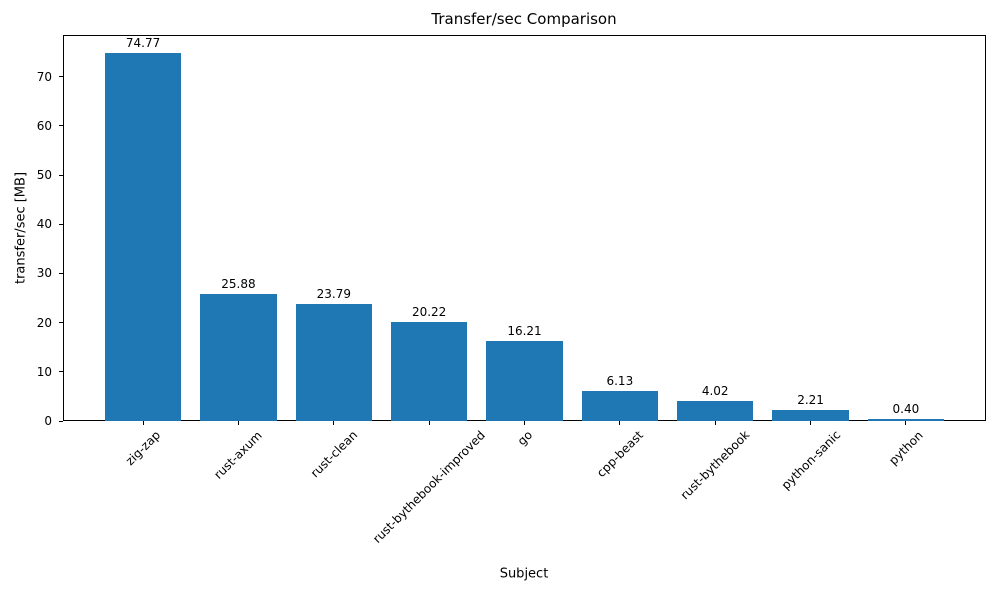 Image resolution: width=1000 pixels, height=600 pixels. Describe the element at coordinates (524, 438) in the screenshot. I see `x-tick-label-go: go` at that location.